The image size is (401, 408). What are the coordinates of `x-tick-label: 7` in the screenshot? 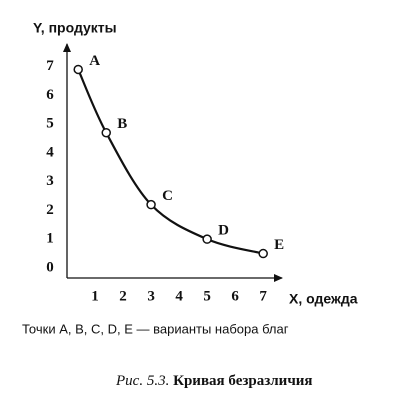 It's located at (263, 296).